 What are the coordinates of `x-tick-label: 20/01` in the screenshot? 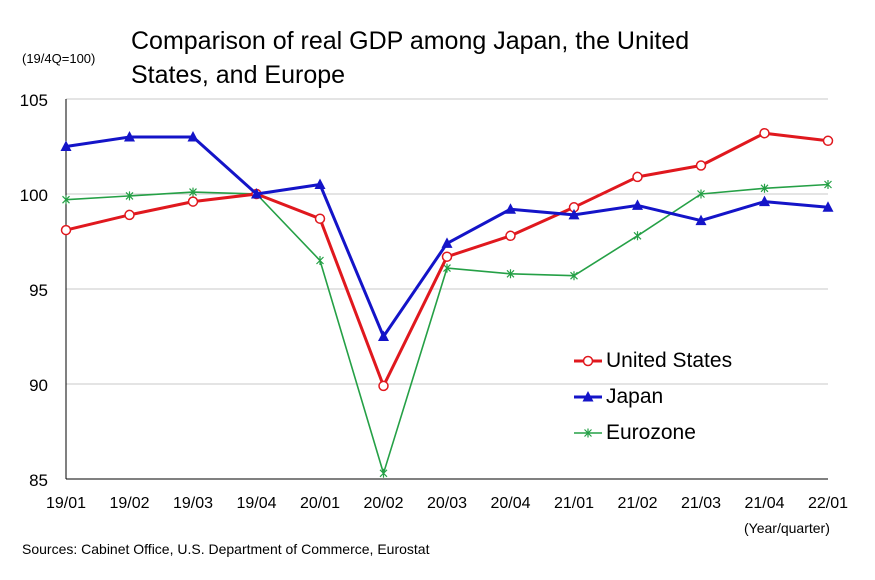 It's located at (320, 503).